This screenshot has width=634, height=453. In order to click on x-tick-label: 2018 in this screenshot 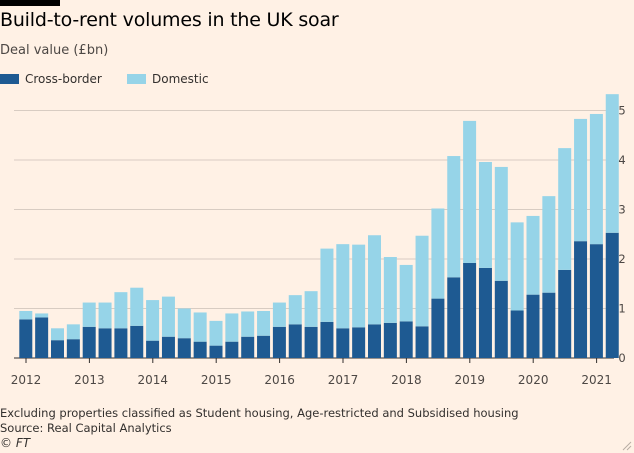, I will do `click(406, 380)`.